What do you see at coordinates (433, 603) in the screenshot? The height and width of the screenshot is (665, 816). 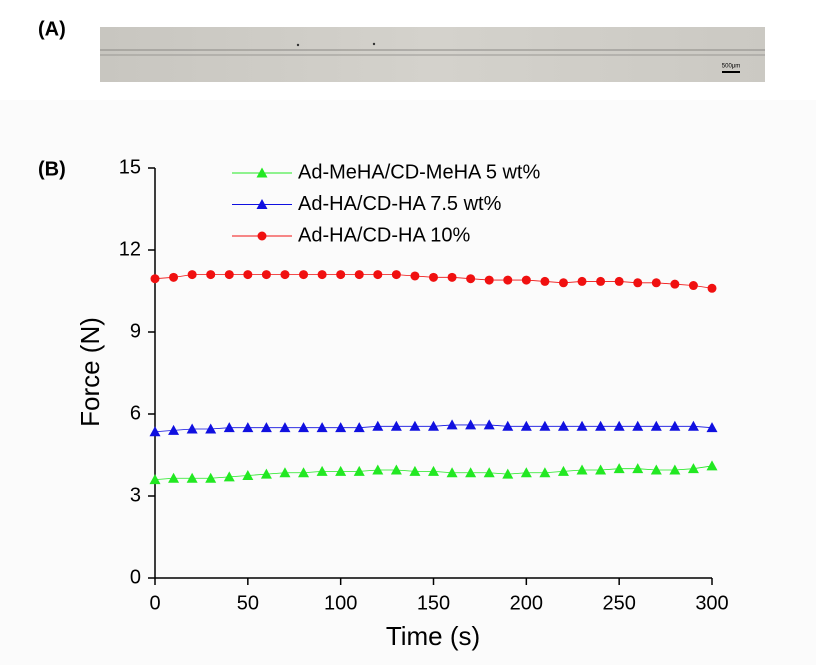 I see `x-tick-label: 150` at bounding box center [433, 603].